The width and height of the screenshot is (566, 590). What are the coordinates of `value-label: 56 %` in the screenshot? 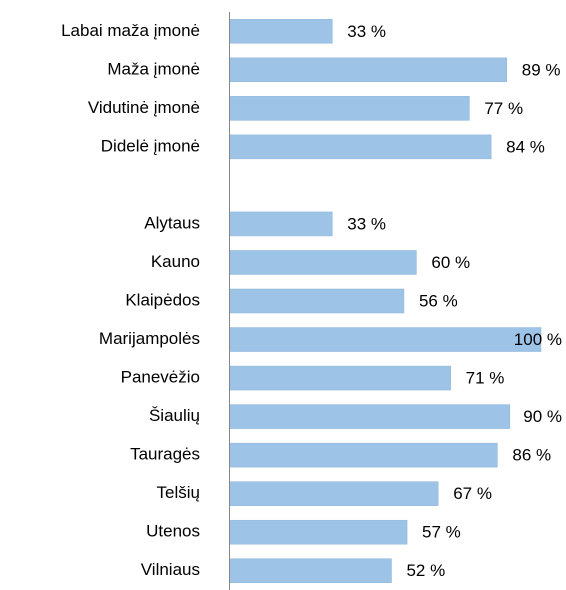 It's located at (438, 300).